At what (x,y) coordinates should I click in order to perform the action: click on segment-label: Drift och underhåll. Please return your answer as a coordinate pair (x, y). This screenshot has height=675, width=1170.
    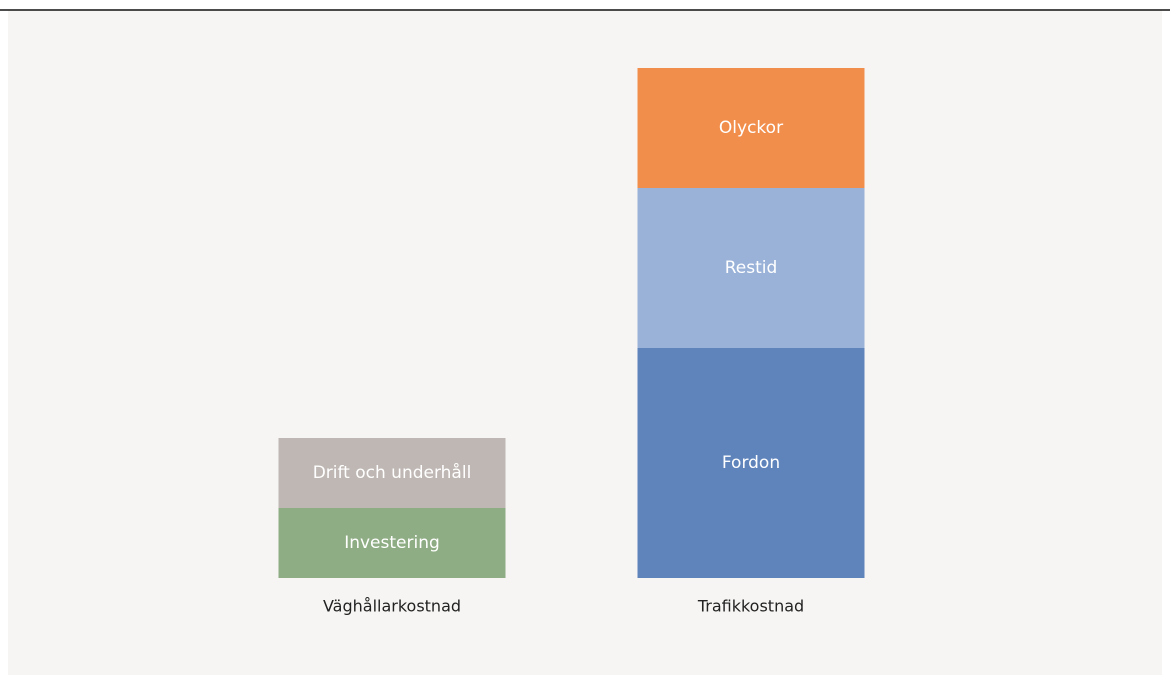
    Looking at the image, I should click on (392, 472).